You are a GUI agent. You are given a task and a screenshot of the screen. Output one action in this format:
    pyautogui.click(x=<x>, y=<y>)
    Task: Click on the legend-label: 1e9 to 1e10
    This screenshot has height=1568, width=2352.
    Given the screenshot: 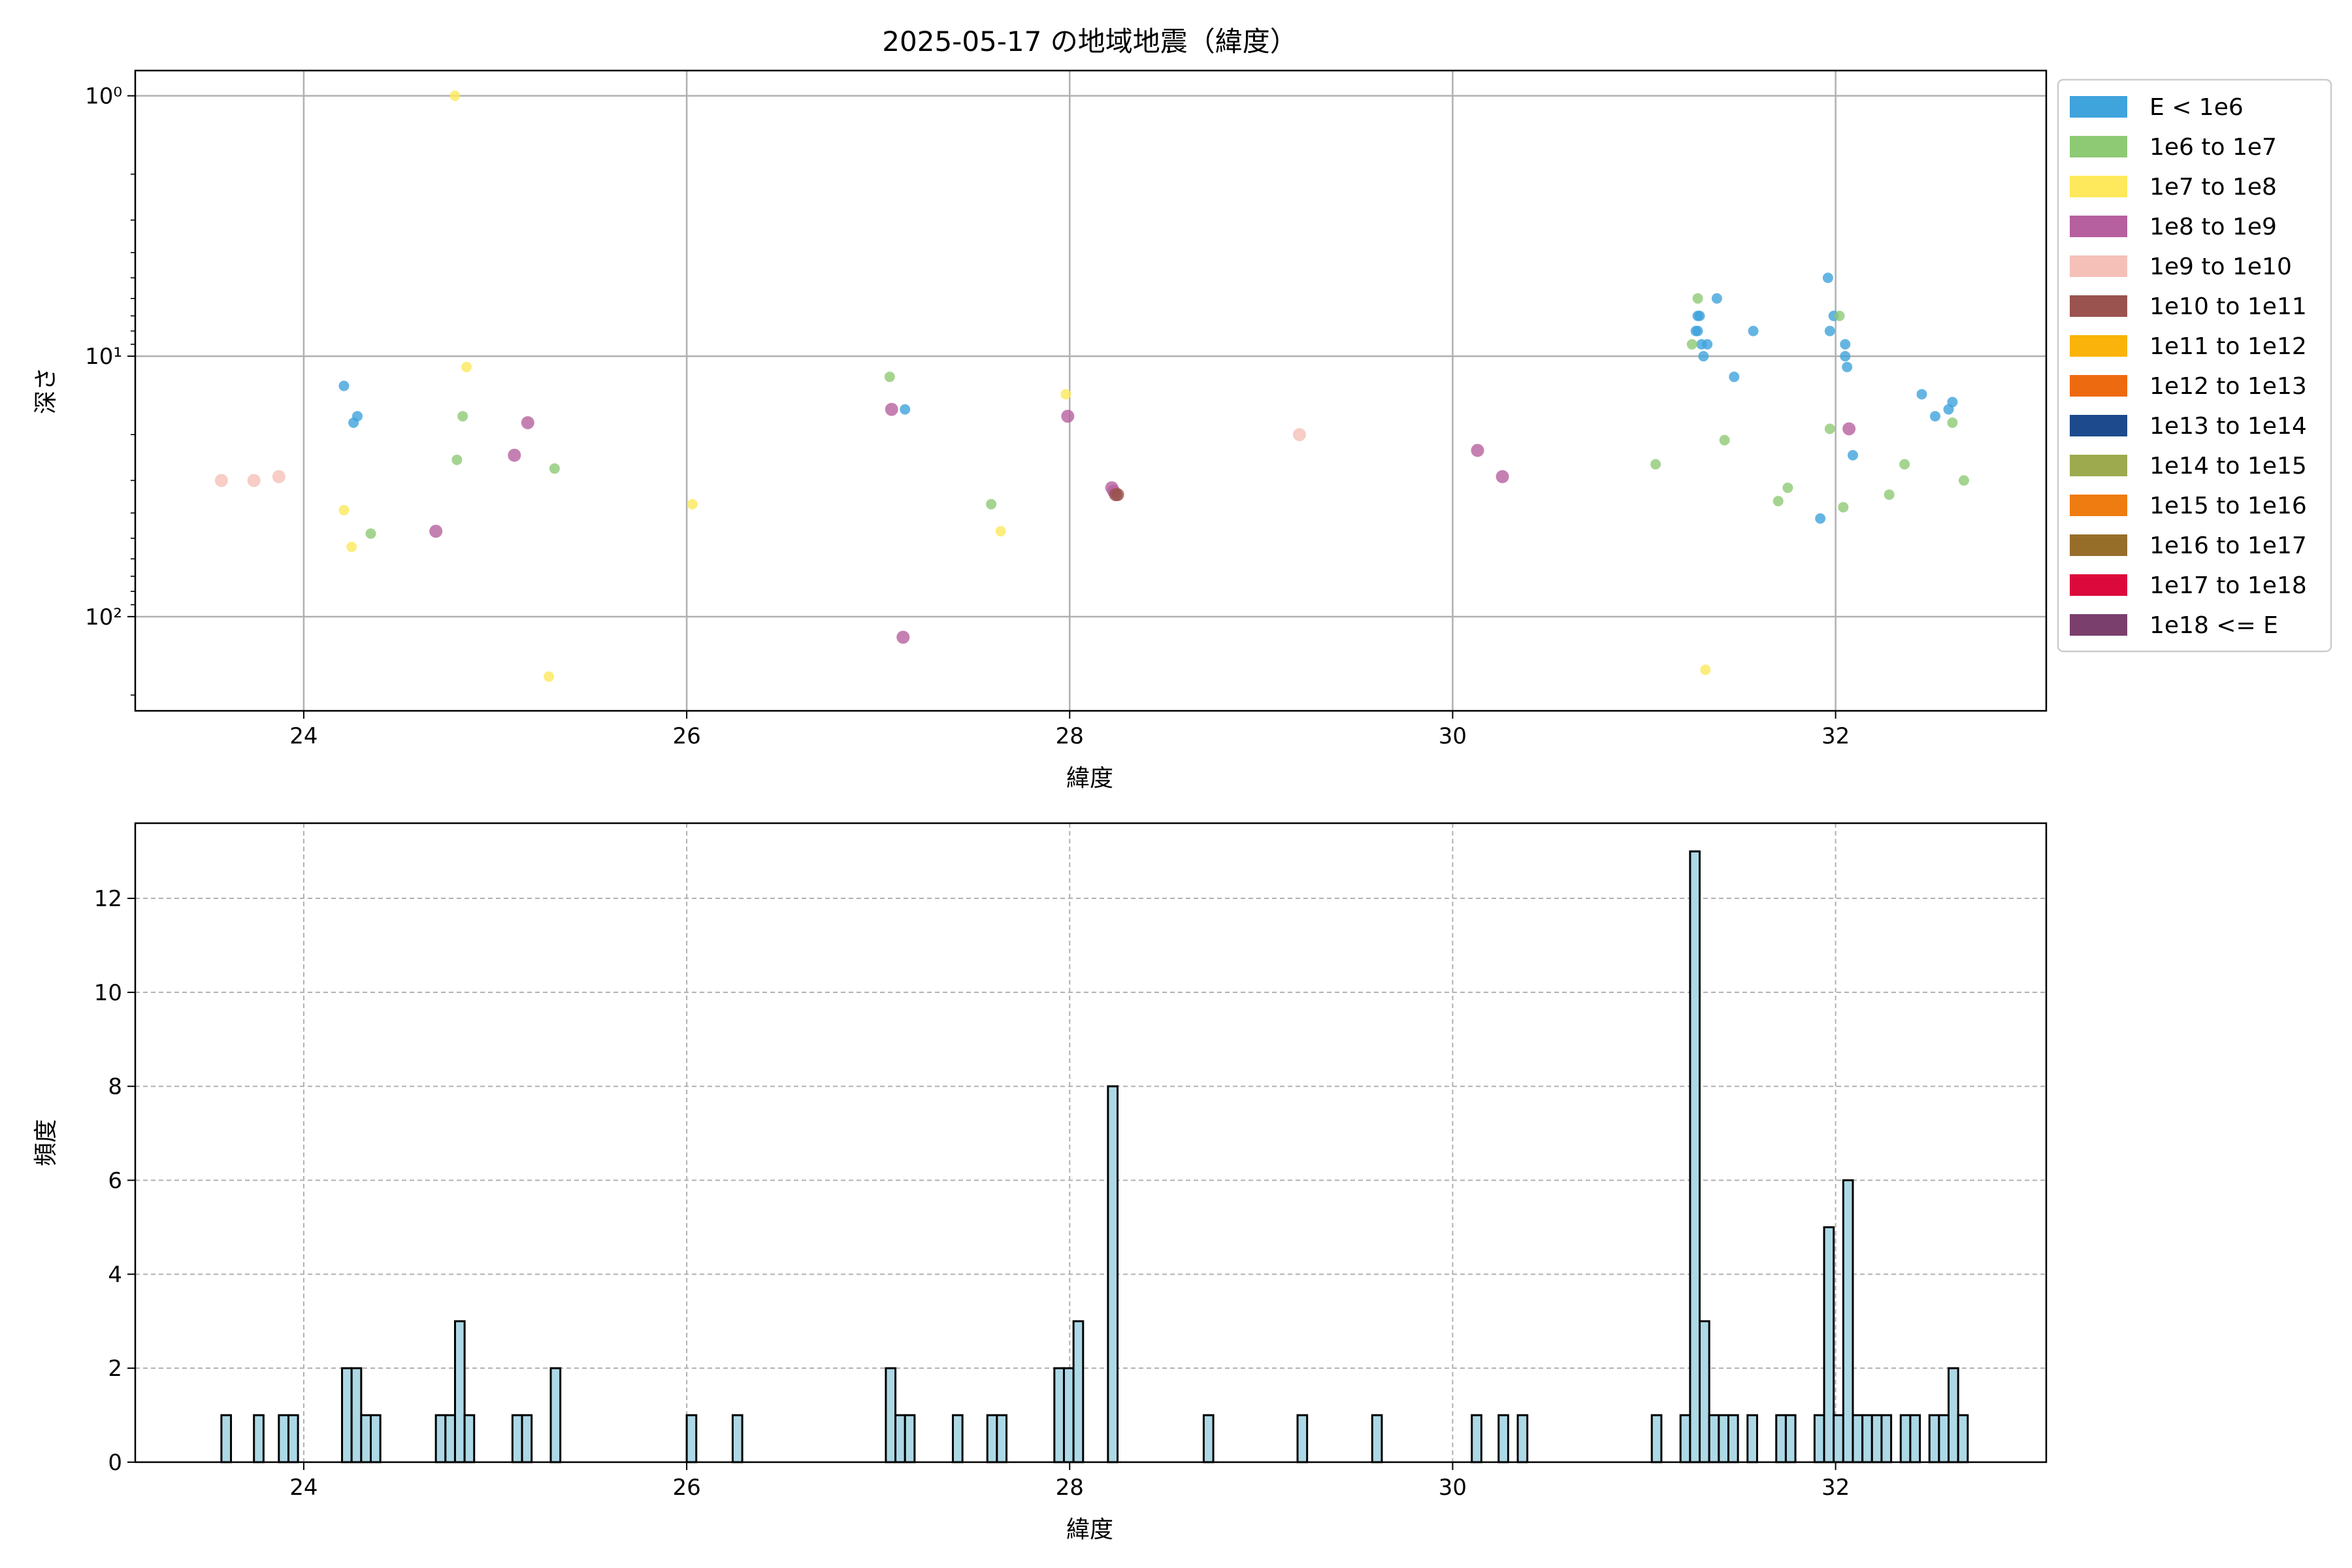 What is the action you would take?
    pyautogui.click(x=2220, y=266)
    